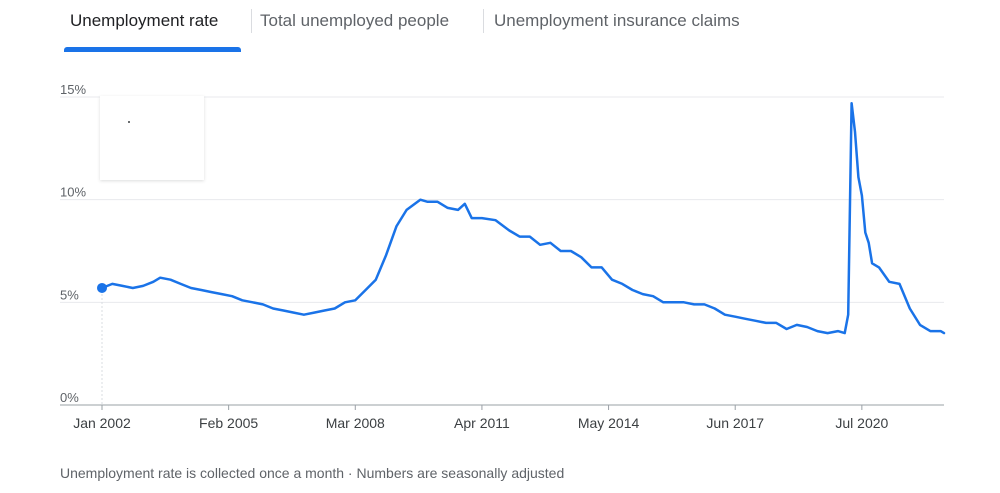 The height and width of the screenshot is (493, 1000). What do you see at coordinates (73, 192) in the screenshot?
I see `y-tick-label: 10%` at bounding box center [73, 192].